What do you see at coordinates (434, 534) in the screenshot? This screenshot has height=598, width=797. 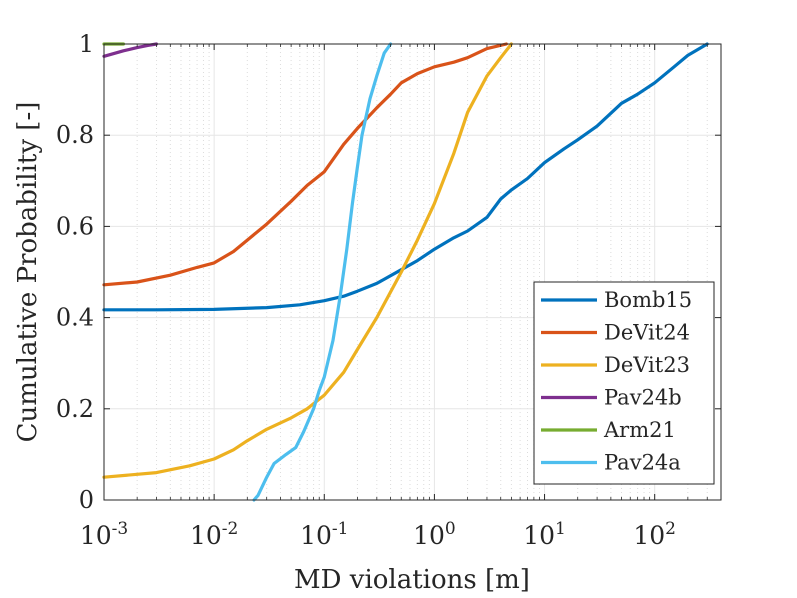 I see `x-tick-label: 10⁰` at bounding box center [434, 534].